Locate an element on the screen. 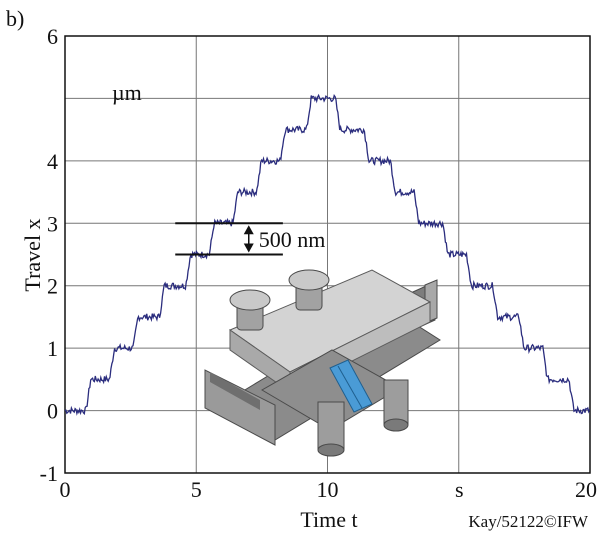  annotation-arrowhead-up is located at coordinates (248, 230).